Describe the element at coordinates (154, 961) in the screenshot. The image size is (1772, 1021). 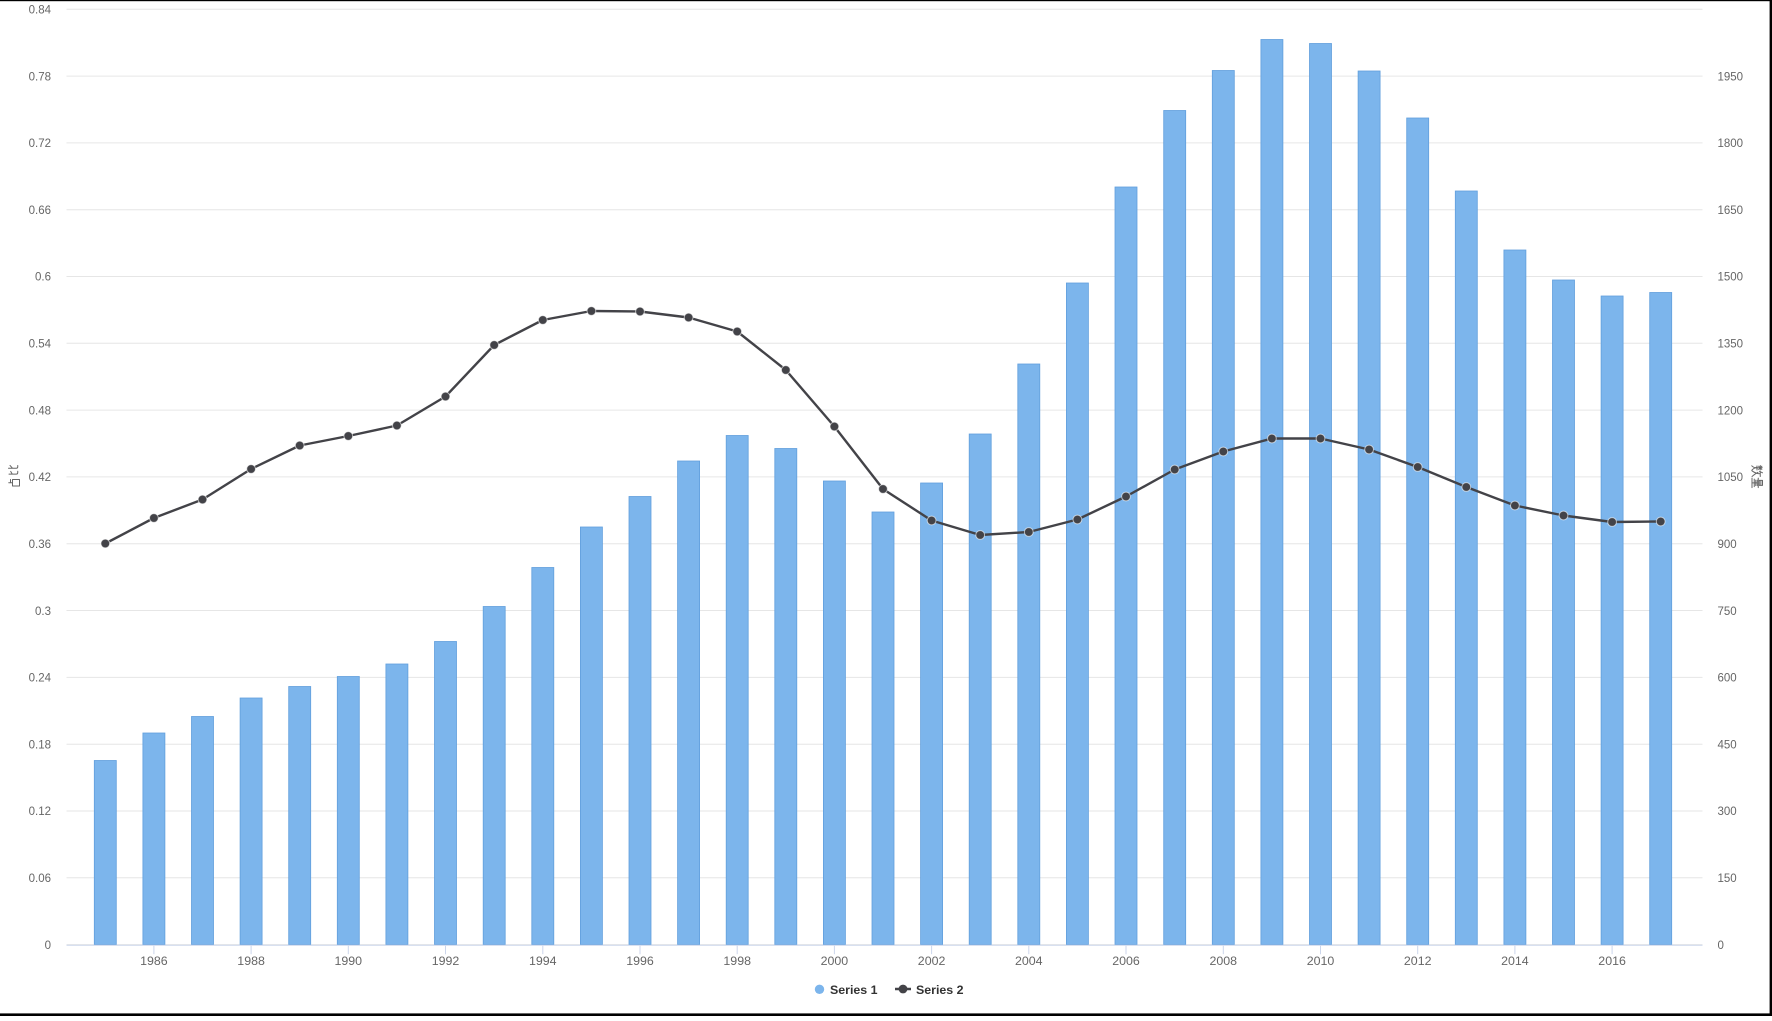
I see `svg-text: 1986` at that location.